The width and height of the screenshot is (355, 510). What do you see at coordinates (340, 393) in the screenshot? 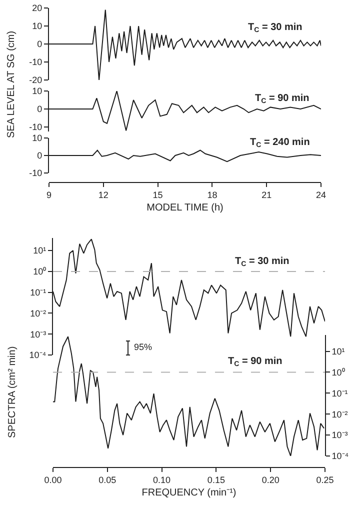
I see `y2-tick-label: 10⁻¹` at bounding box center [340, 393].